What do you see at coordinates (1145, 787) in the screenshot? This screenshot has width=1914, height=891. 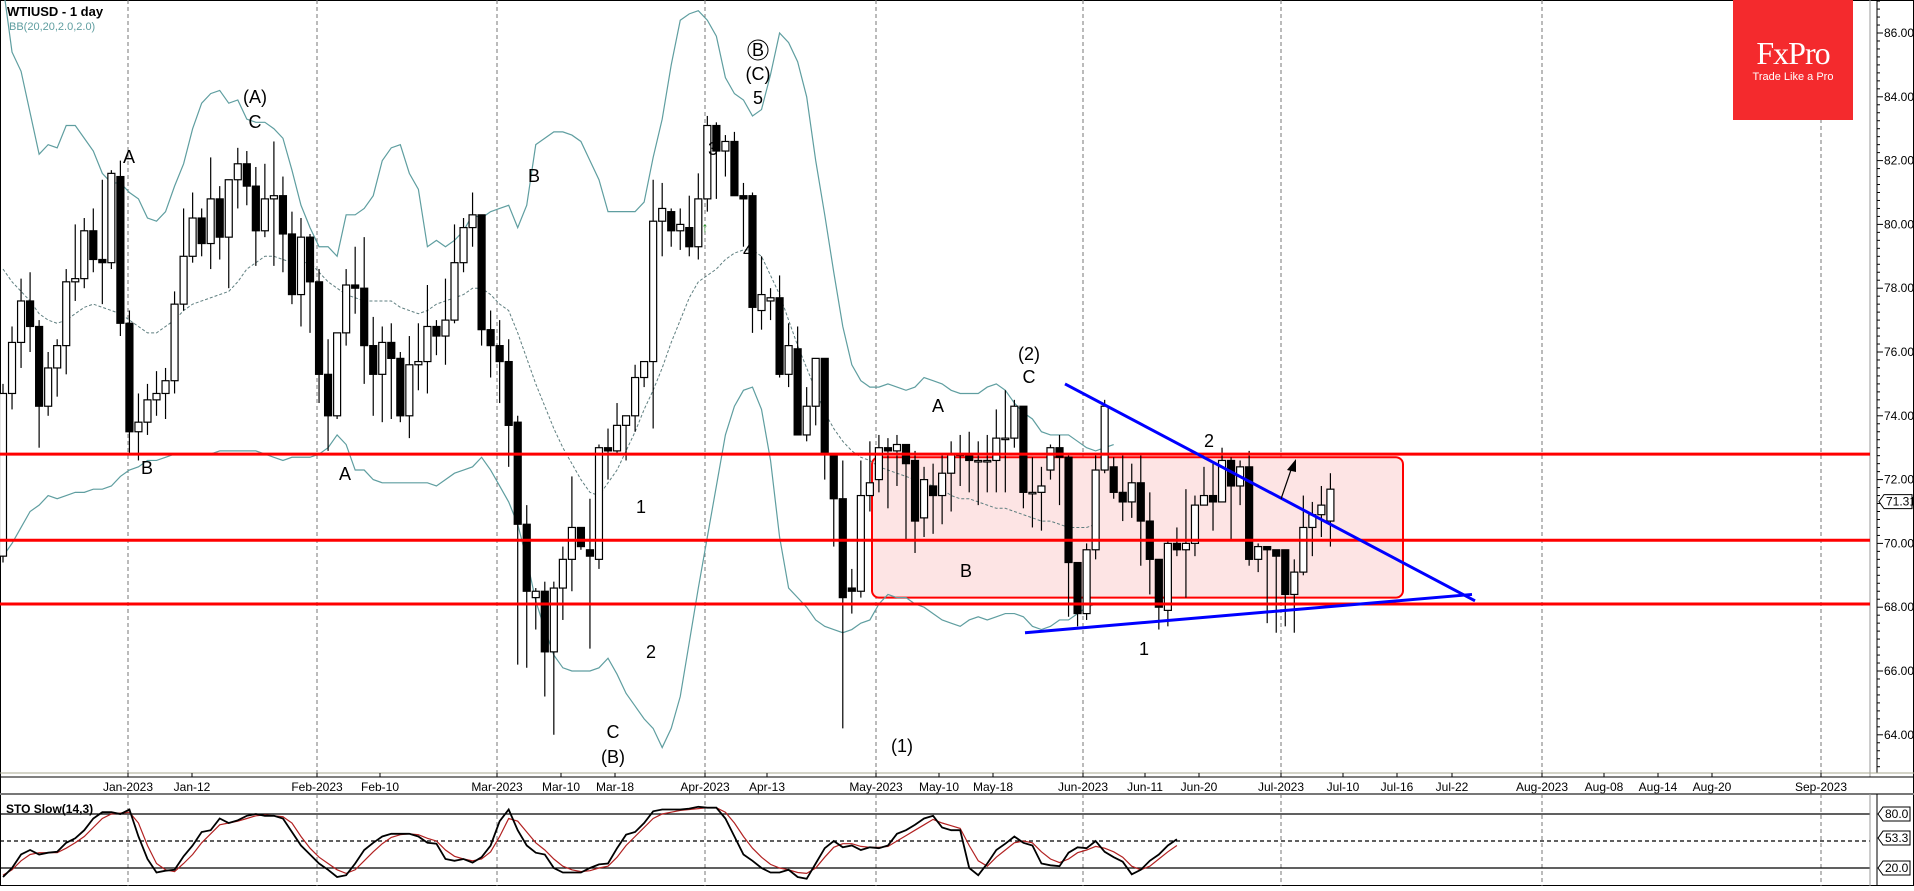 I see `x-axis-label: Jun-11` at bounding box center [1145, 787].